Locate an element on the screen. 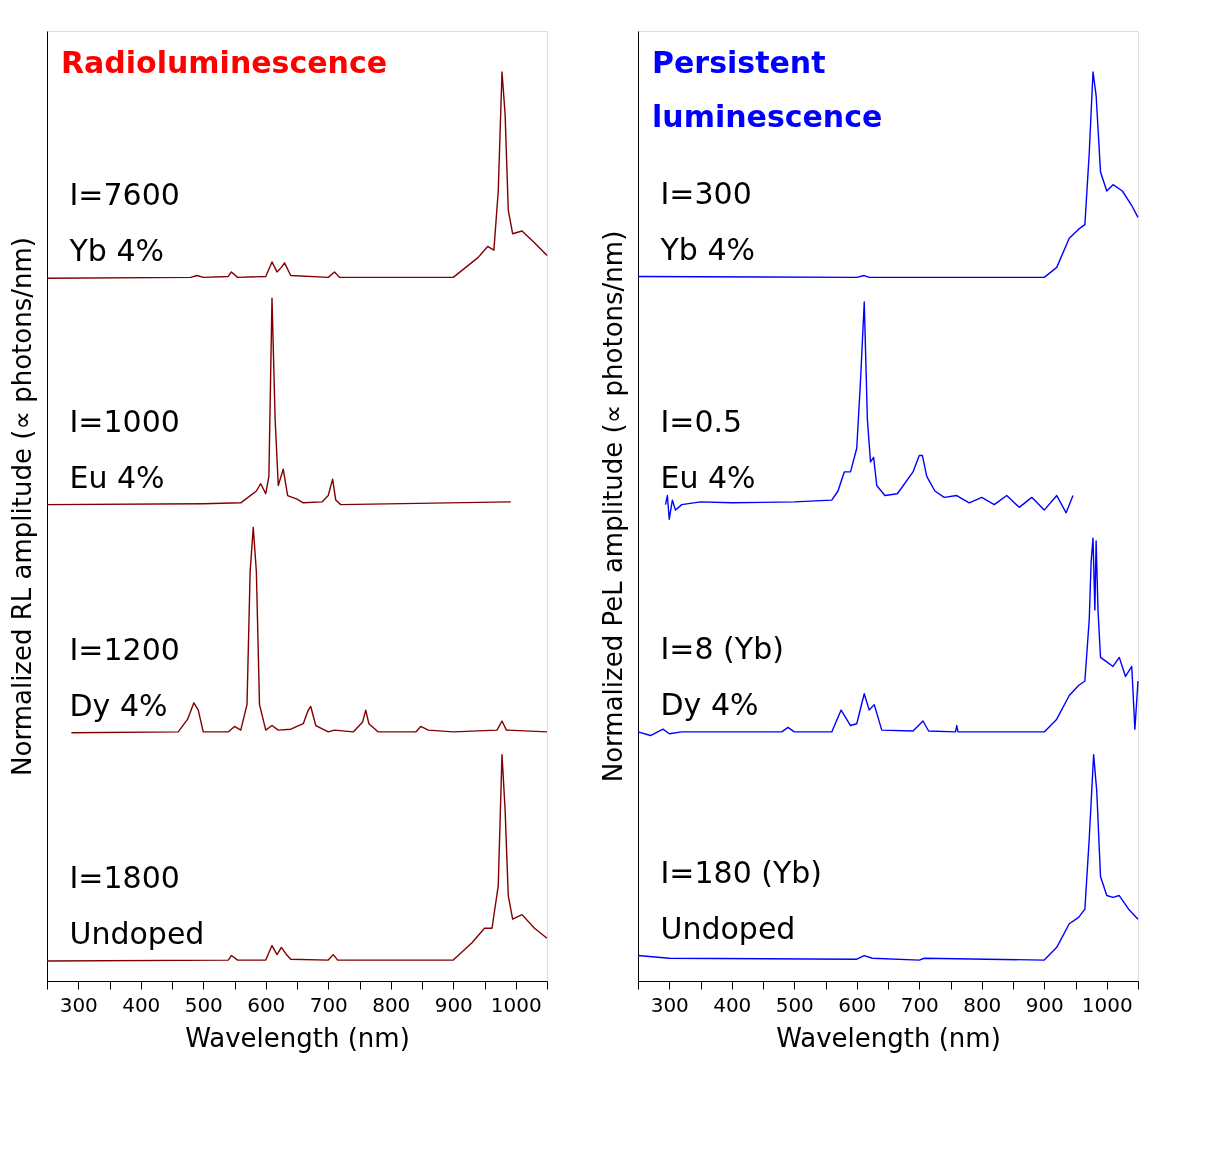 This screenshot has width=1208, height=1151. series-label: I=1000 Eu 4% is located at coordinates (124, 449).